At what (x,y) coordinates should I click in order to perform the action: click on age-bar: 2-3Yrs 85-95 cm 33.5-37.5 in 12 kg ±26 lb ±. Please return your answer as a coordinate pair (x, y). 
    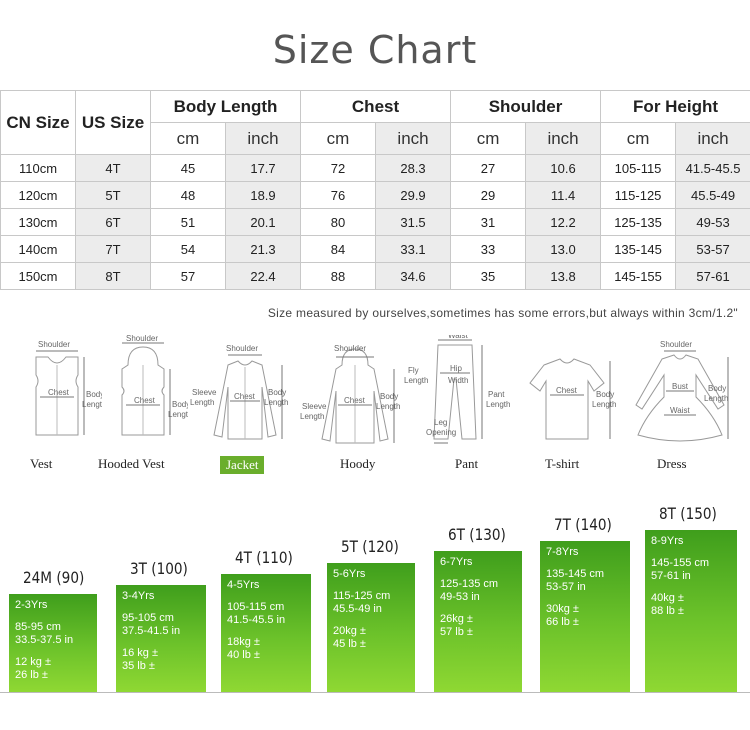
    Looking at the image, I should click on (53, 643).